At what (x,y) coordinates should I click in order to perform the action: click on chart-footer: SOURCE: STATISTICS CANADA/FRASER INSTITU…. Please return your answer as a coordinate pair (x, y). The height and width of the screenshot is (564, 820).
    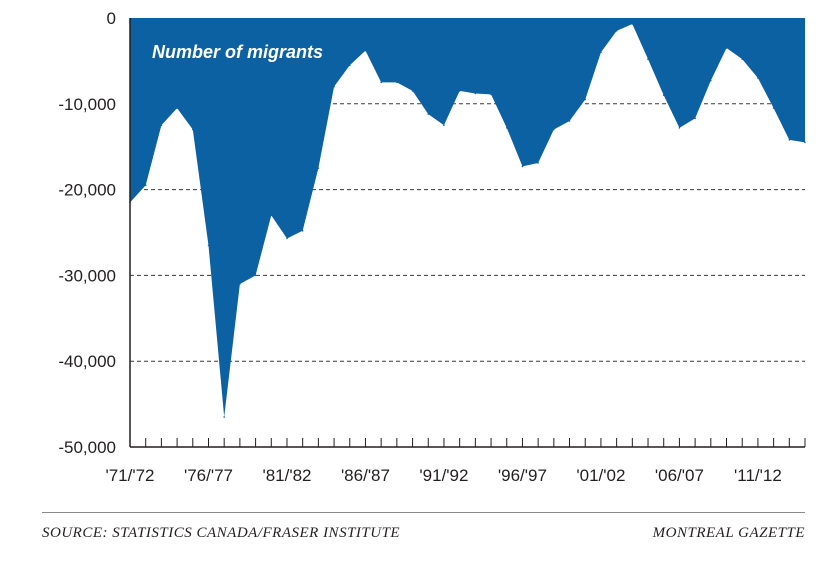
    Looking at the image, I should click on (423, 530).